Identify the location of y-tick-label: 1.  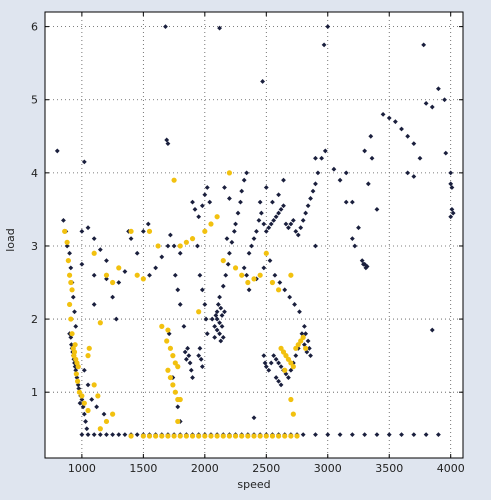
(34, 392).